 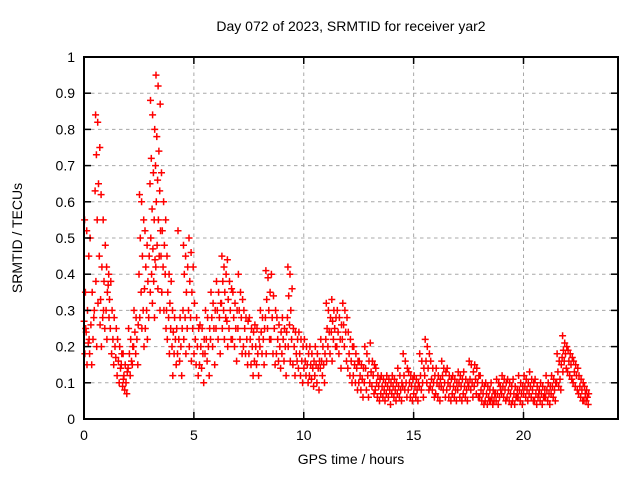 I want to click on y-tick-label: 0.4, so click(x=66, y=274).